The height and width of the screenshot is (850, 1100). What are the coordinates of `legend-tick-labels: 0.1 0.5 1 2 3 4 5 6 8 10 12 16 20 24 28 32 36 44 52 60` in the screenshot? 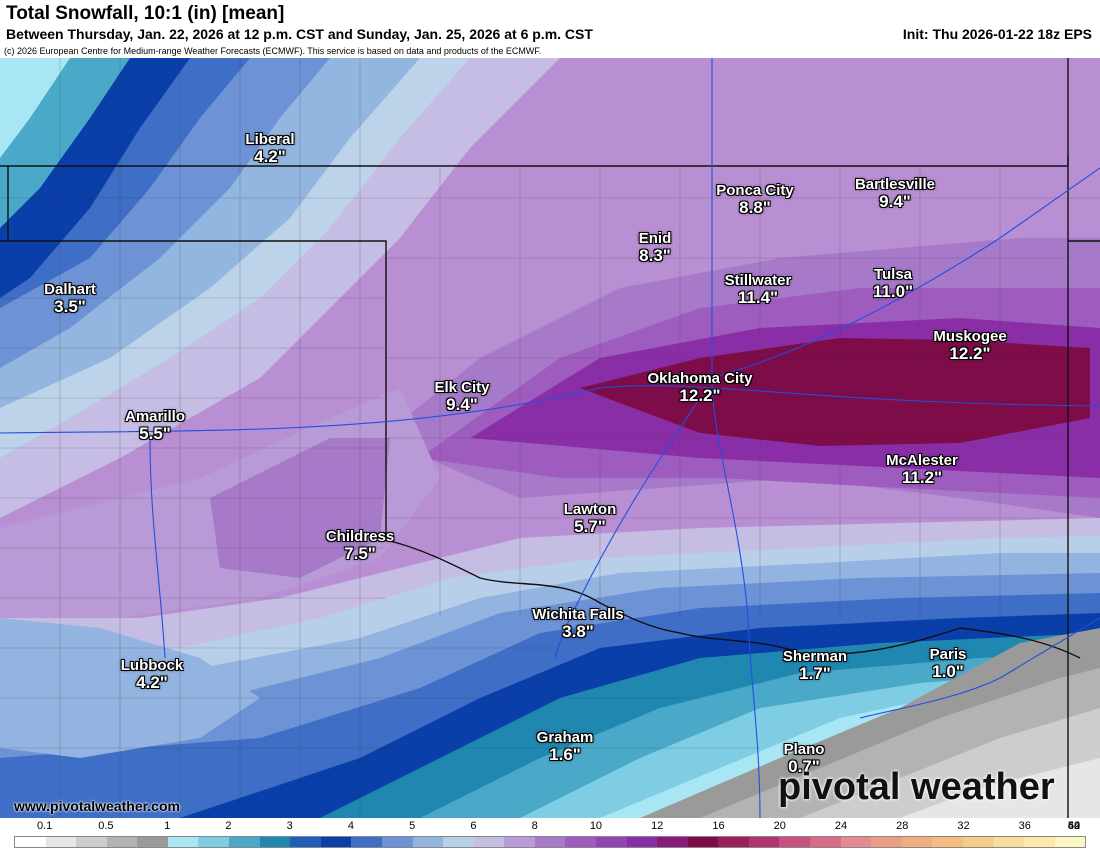 It's located at (550, 827).